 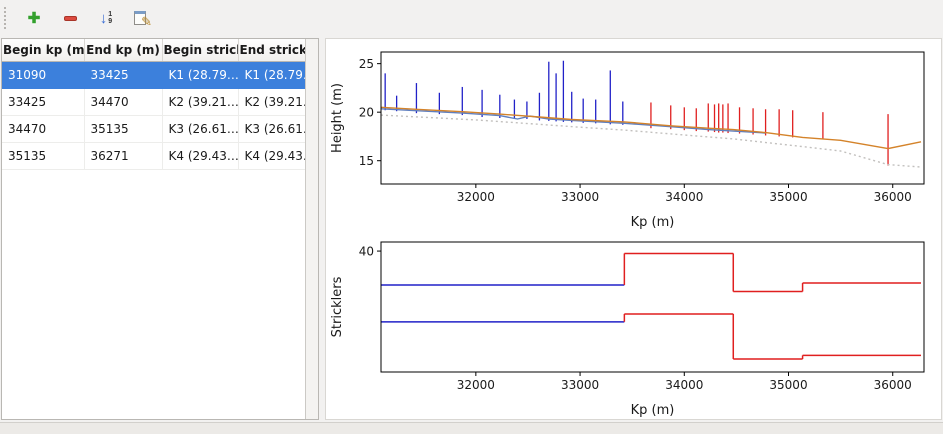 I want to click on sheet-icon, so click(x=140, y=18).